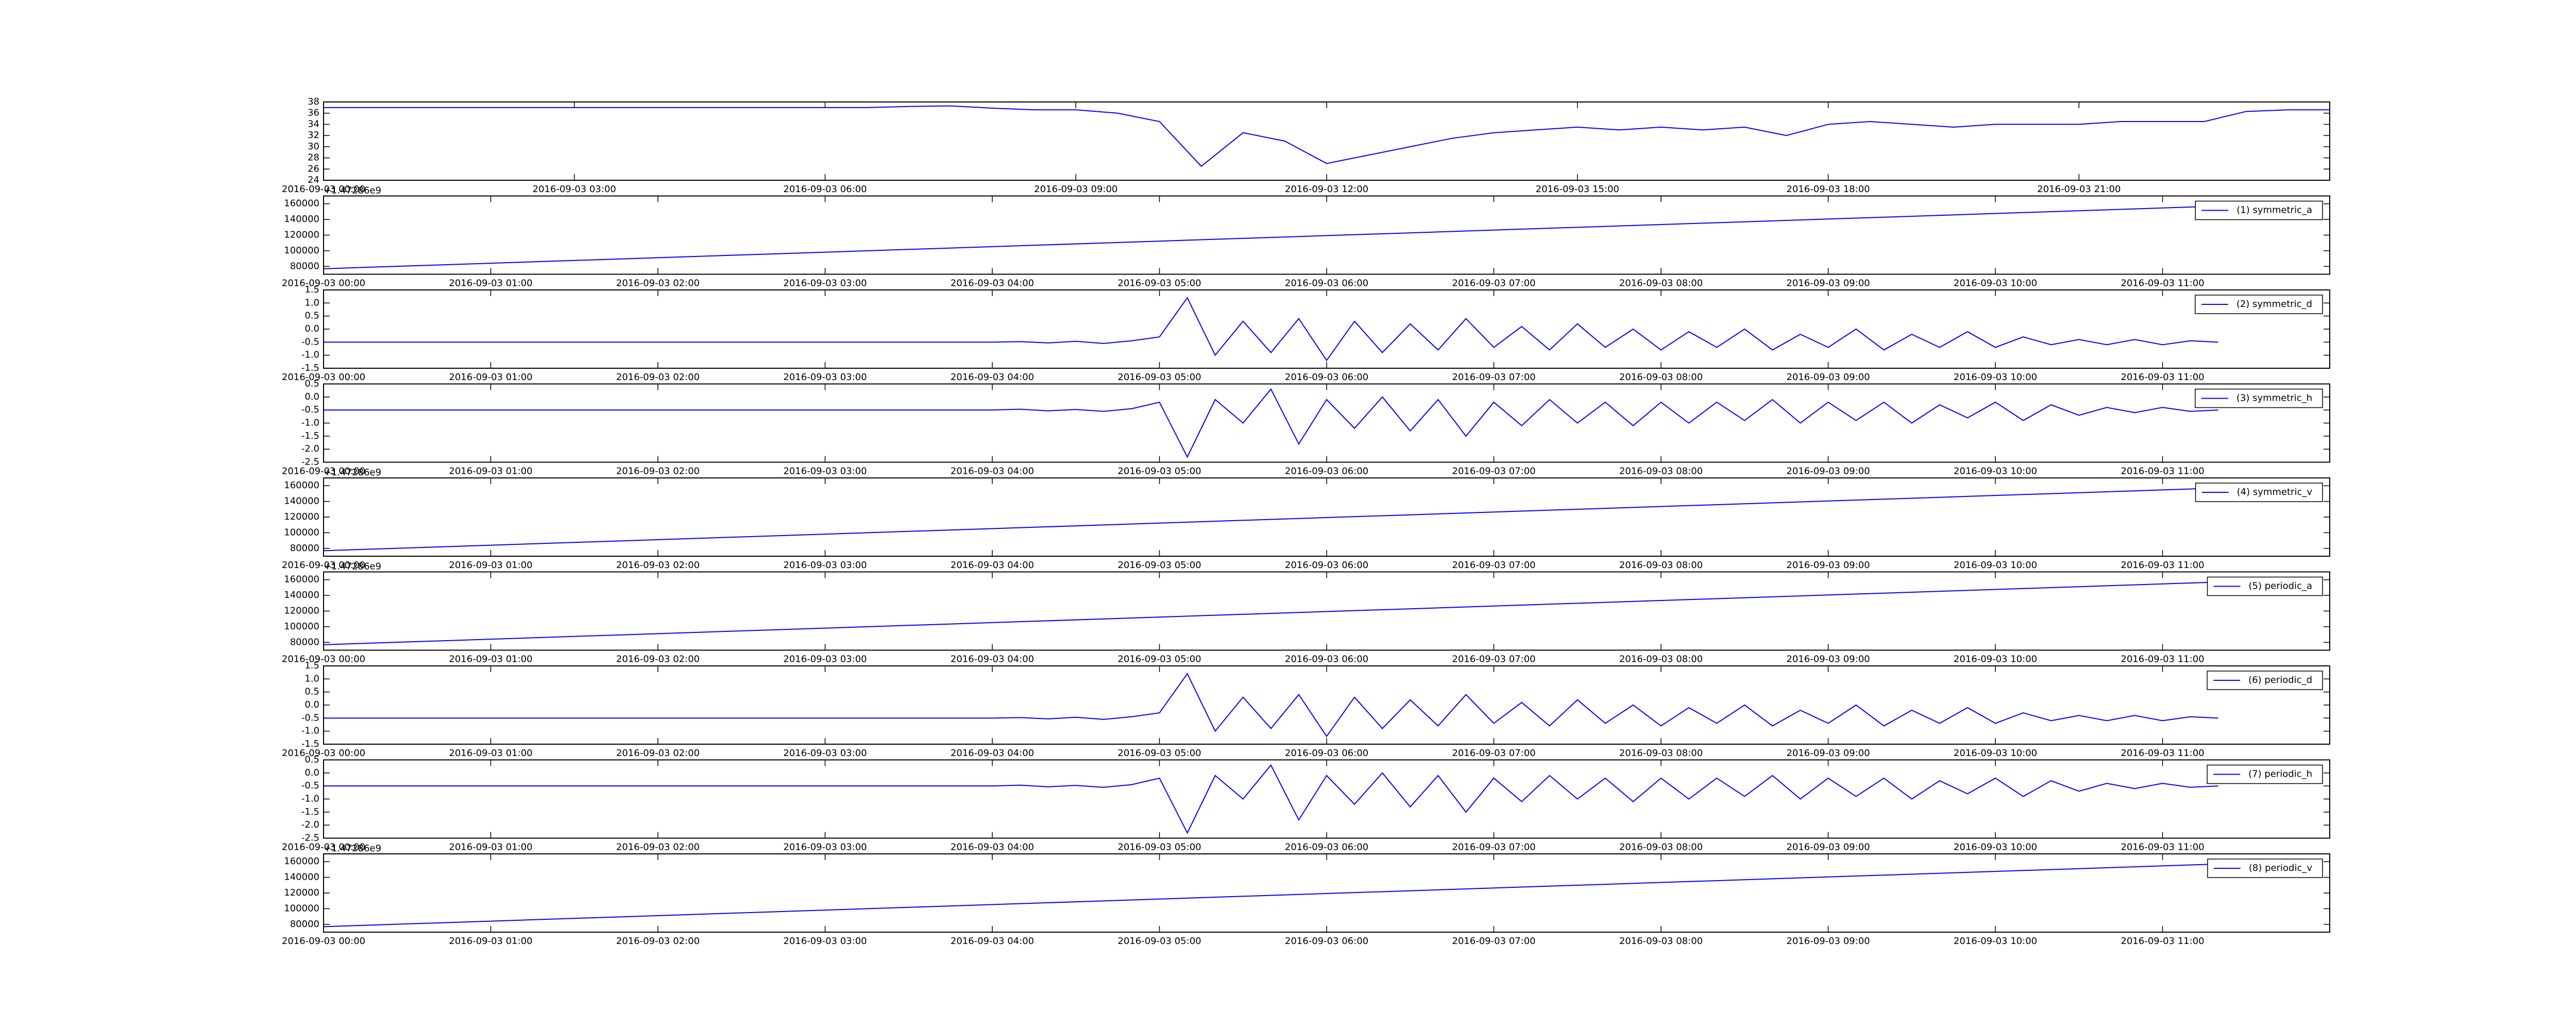 The height and width of the screenshot is (1030, 2576). Describe the element at coordinates (1326, 189) in the screenshot. I see `x-tick-label: 2016-09-03 12:00` at that location.